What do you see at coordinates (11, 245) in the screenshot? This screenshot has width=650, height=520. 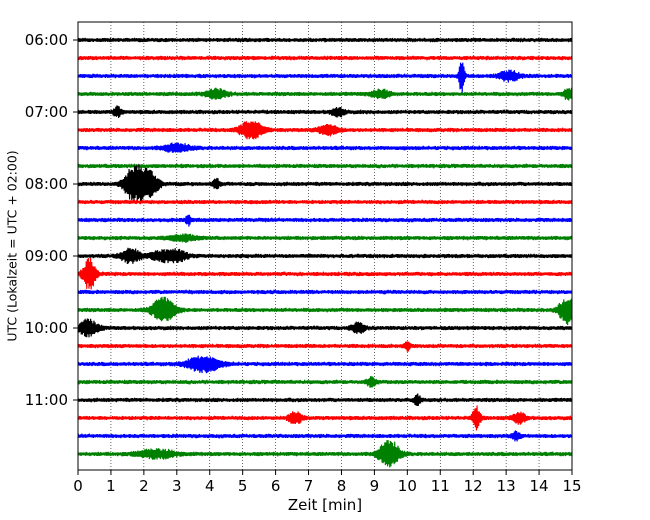 I see `y-axis-label: UTC (Lokalzeit = UTC + 02:00)` at bounding box center [11, 245].